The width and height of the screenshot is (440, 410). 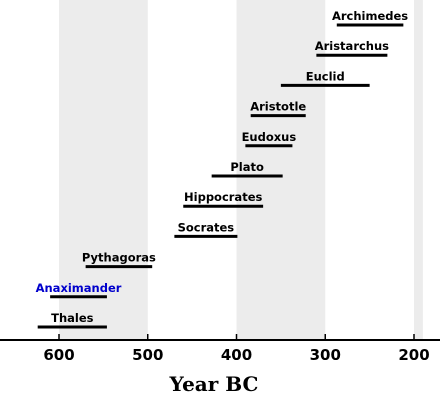 What do you see at coordinates (370, 16) in the screenshot?
I see `label-archimedes: Archimedes` at bounding box center [370, 16].